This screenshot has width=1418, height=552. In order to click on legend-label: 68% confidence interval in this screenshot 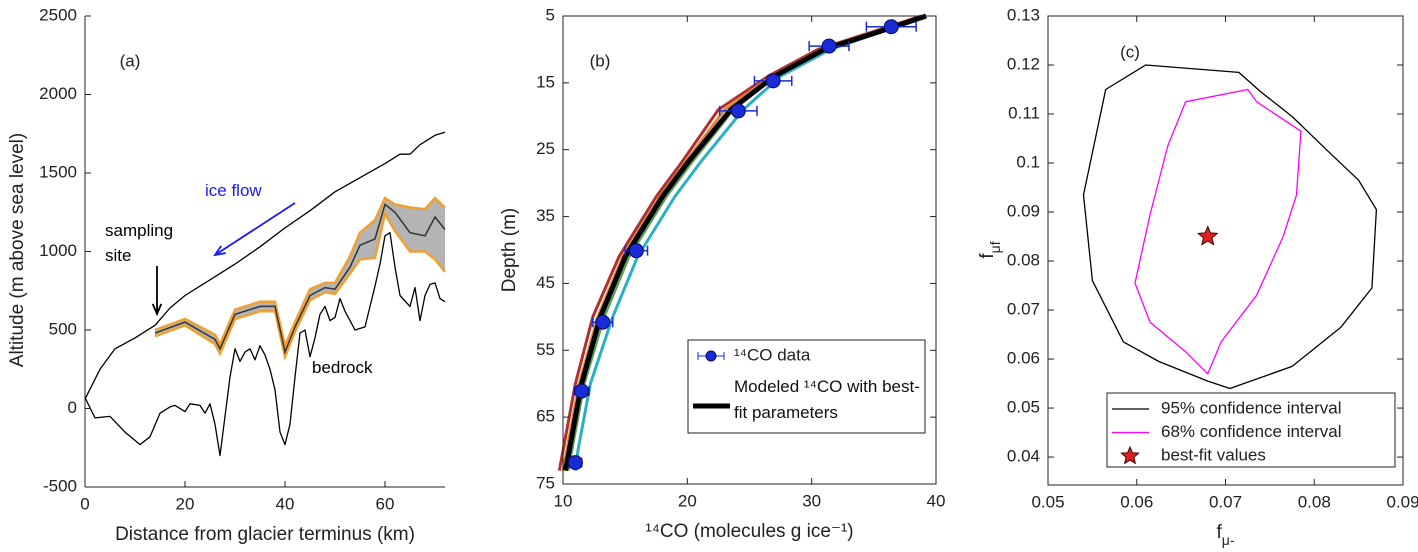, I will do `click(1251, 431)`.